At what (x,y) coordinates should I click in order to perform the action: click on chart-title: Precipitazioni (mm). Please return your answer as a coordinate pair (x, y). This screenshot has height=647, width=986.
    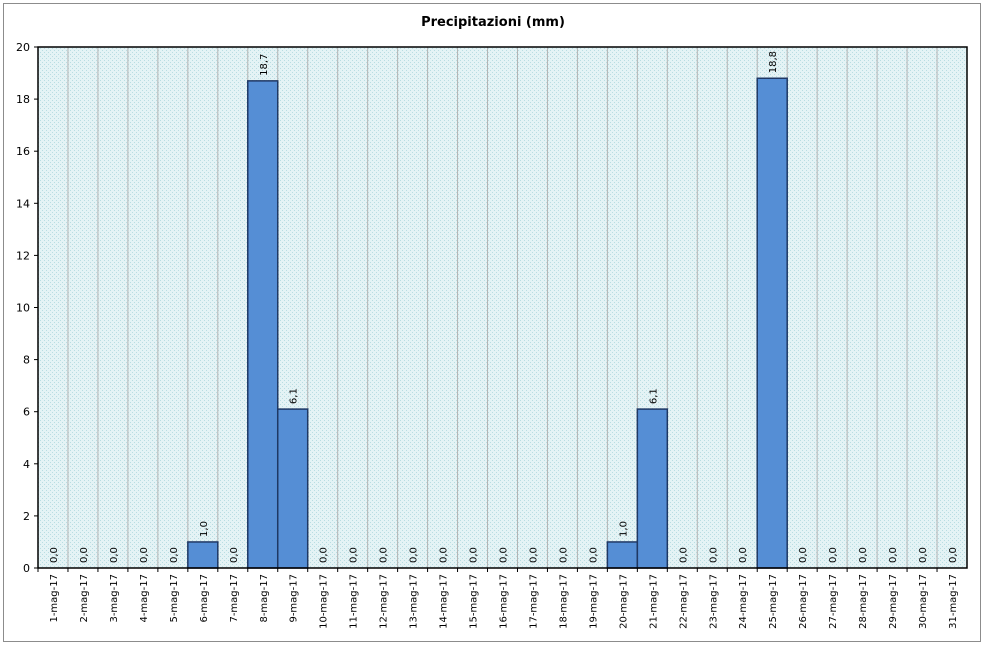
    Looking at the image, I should click on (493, 22).